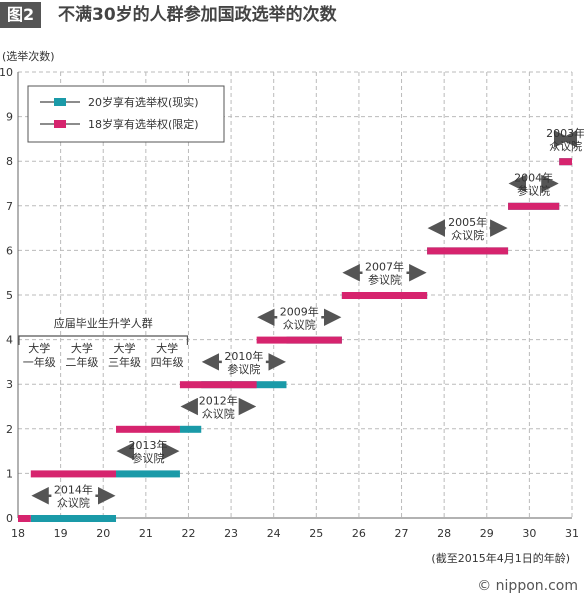 The width and height of the screenshot is (584, 600). I want to click on x-tick-label: 28, so click(444, 533).